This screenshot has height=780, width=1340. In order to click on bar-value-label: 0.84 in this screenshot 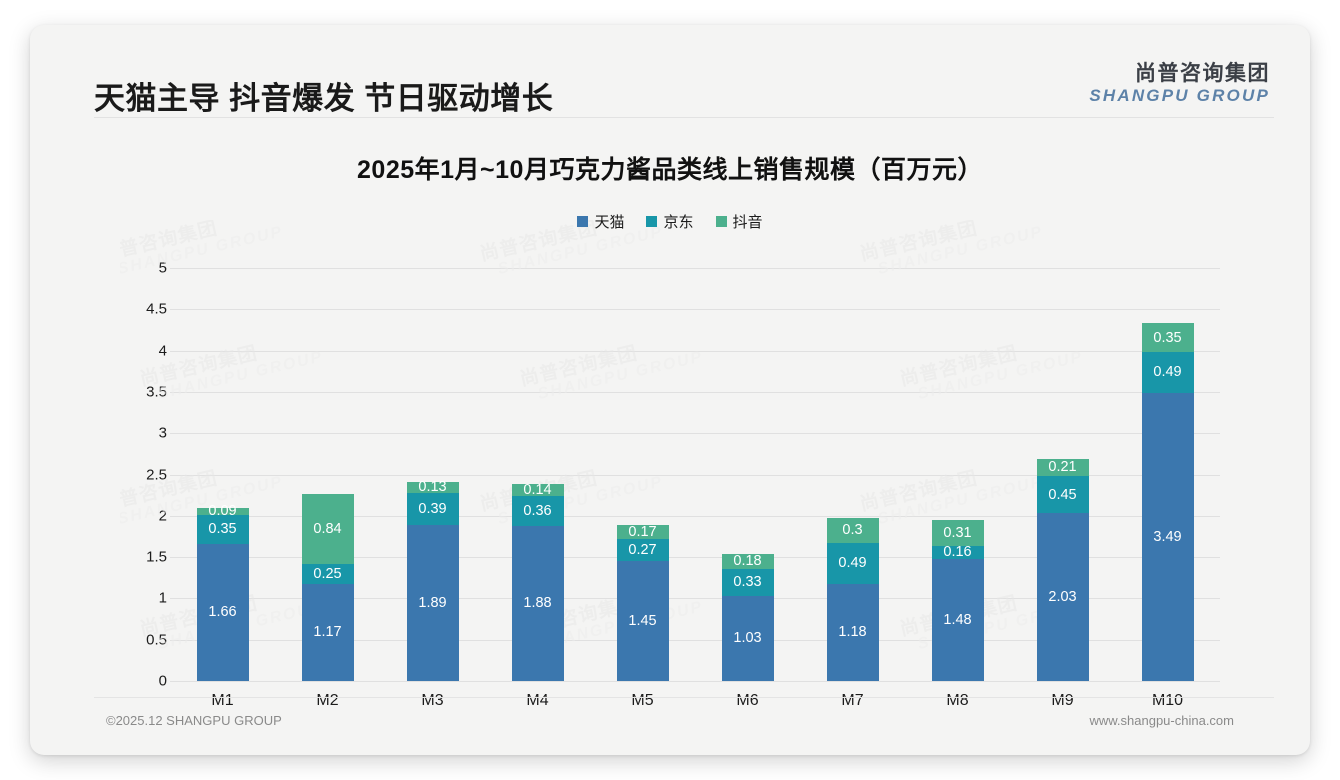, I will do `click(327, 528)`.